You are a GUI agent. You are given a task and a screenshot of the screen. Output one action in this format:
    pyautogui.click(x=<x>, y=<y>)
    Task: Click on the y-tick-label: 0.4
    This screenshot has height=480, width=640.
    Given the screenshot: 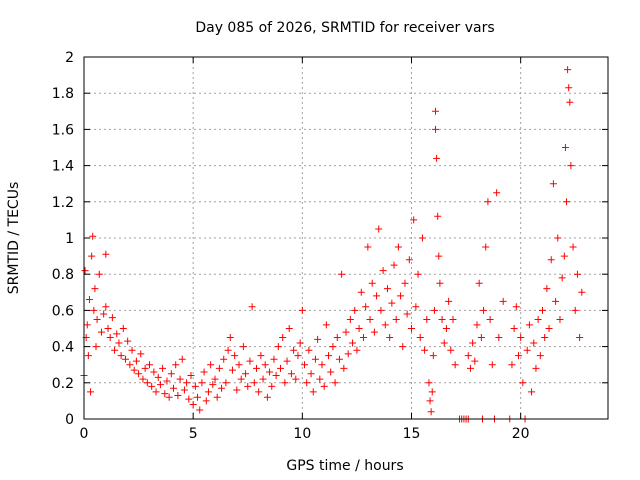 What is the action you would take?
    pyautogui.click(x=63, y=348)
    